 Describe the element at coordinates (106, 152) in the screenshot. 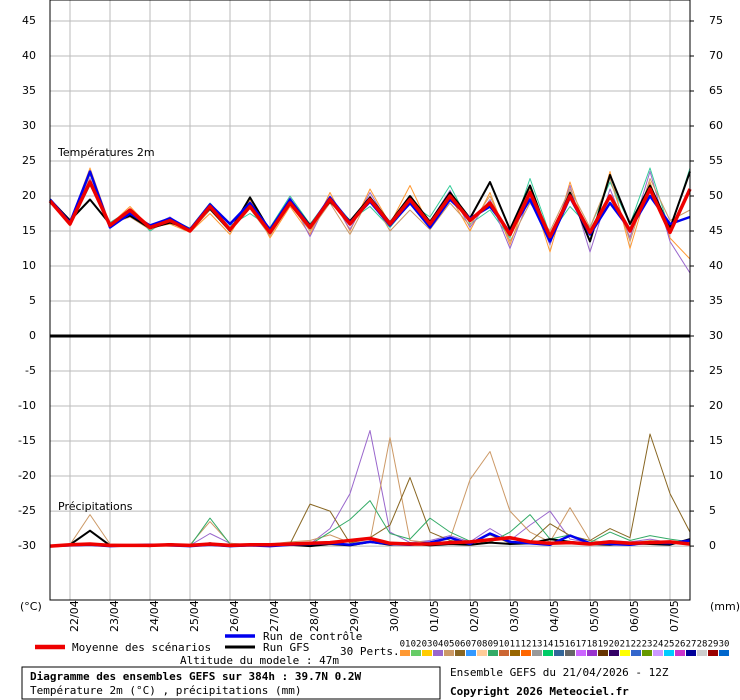

I see `panel-title: Températures 2m` at that location.